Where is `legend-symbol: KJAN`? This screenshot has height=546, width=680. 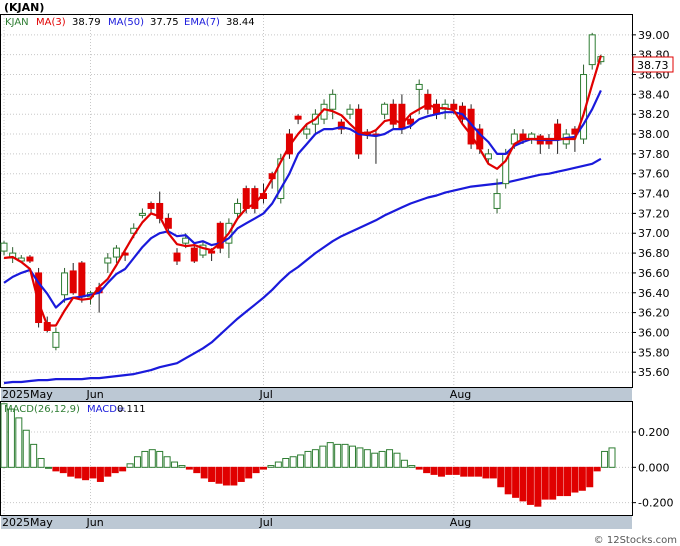 legend-symbol: KJAN is located at coordinates (17, 22).